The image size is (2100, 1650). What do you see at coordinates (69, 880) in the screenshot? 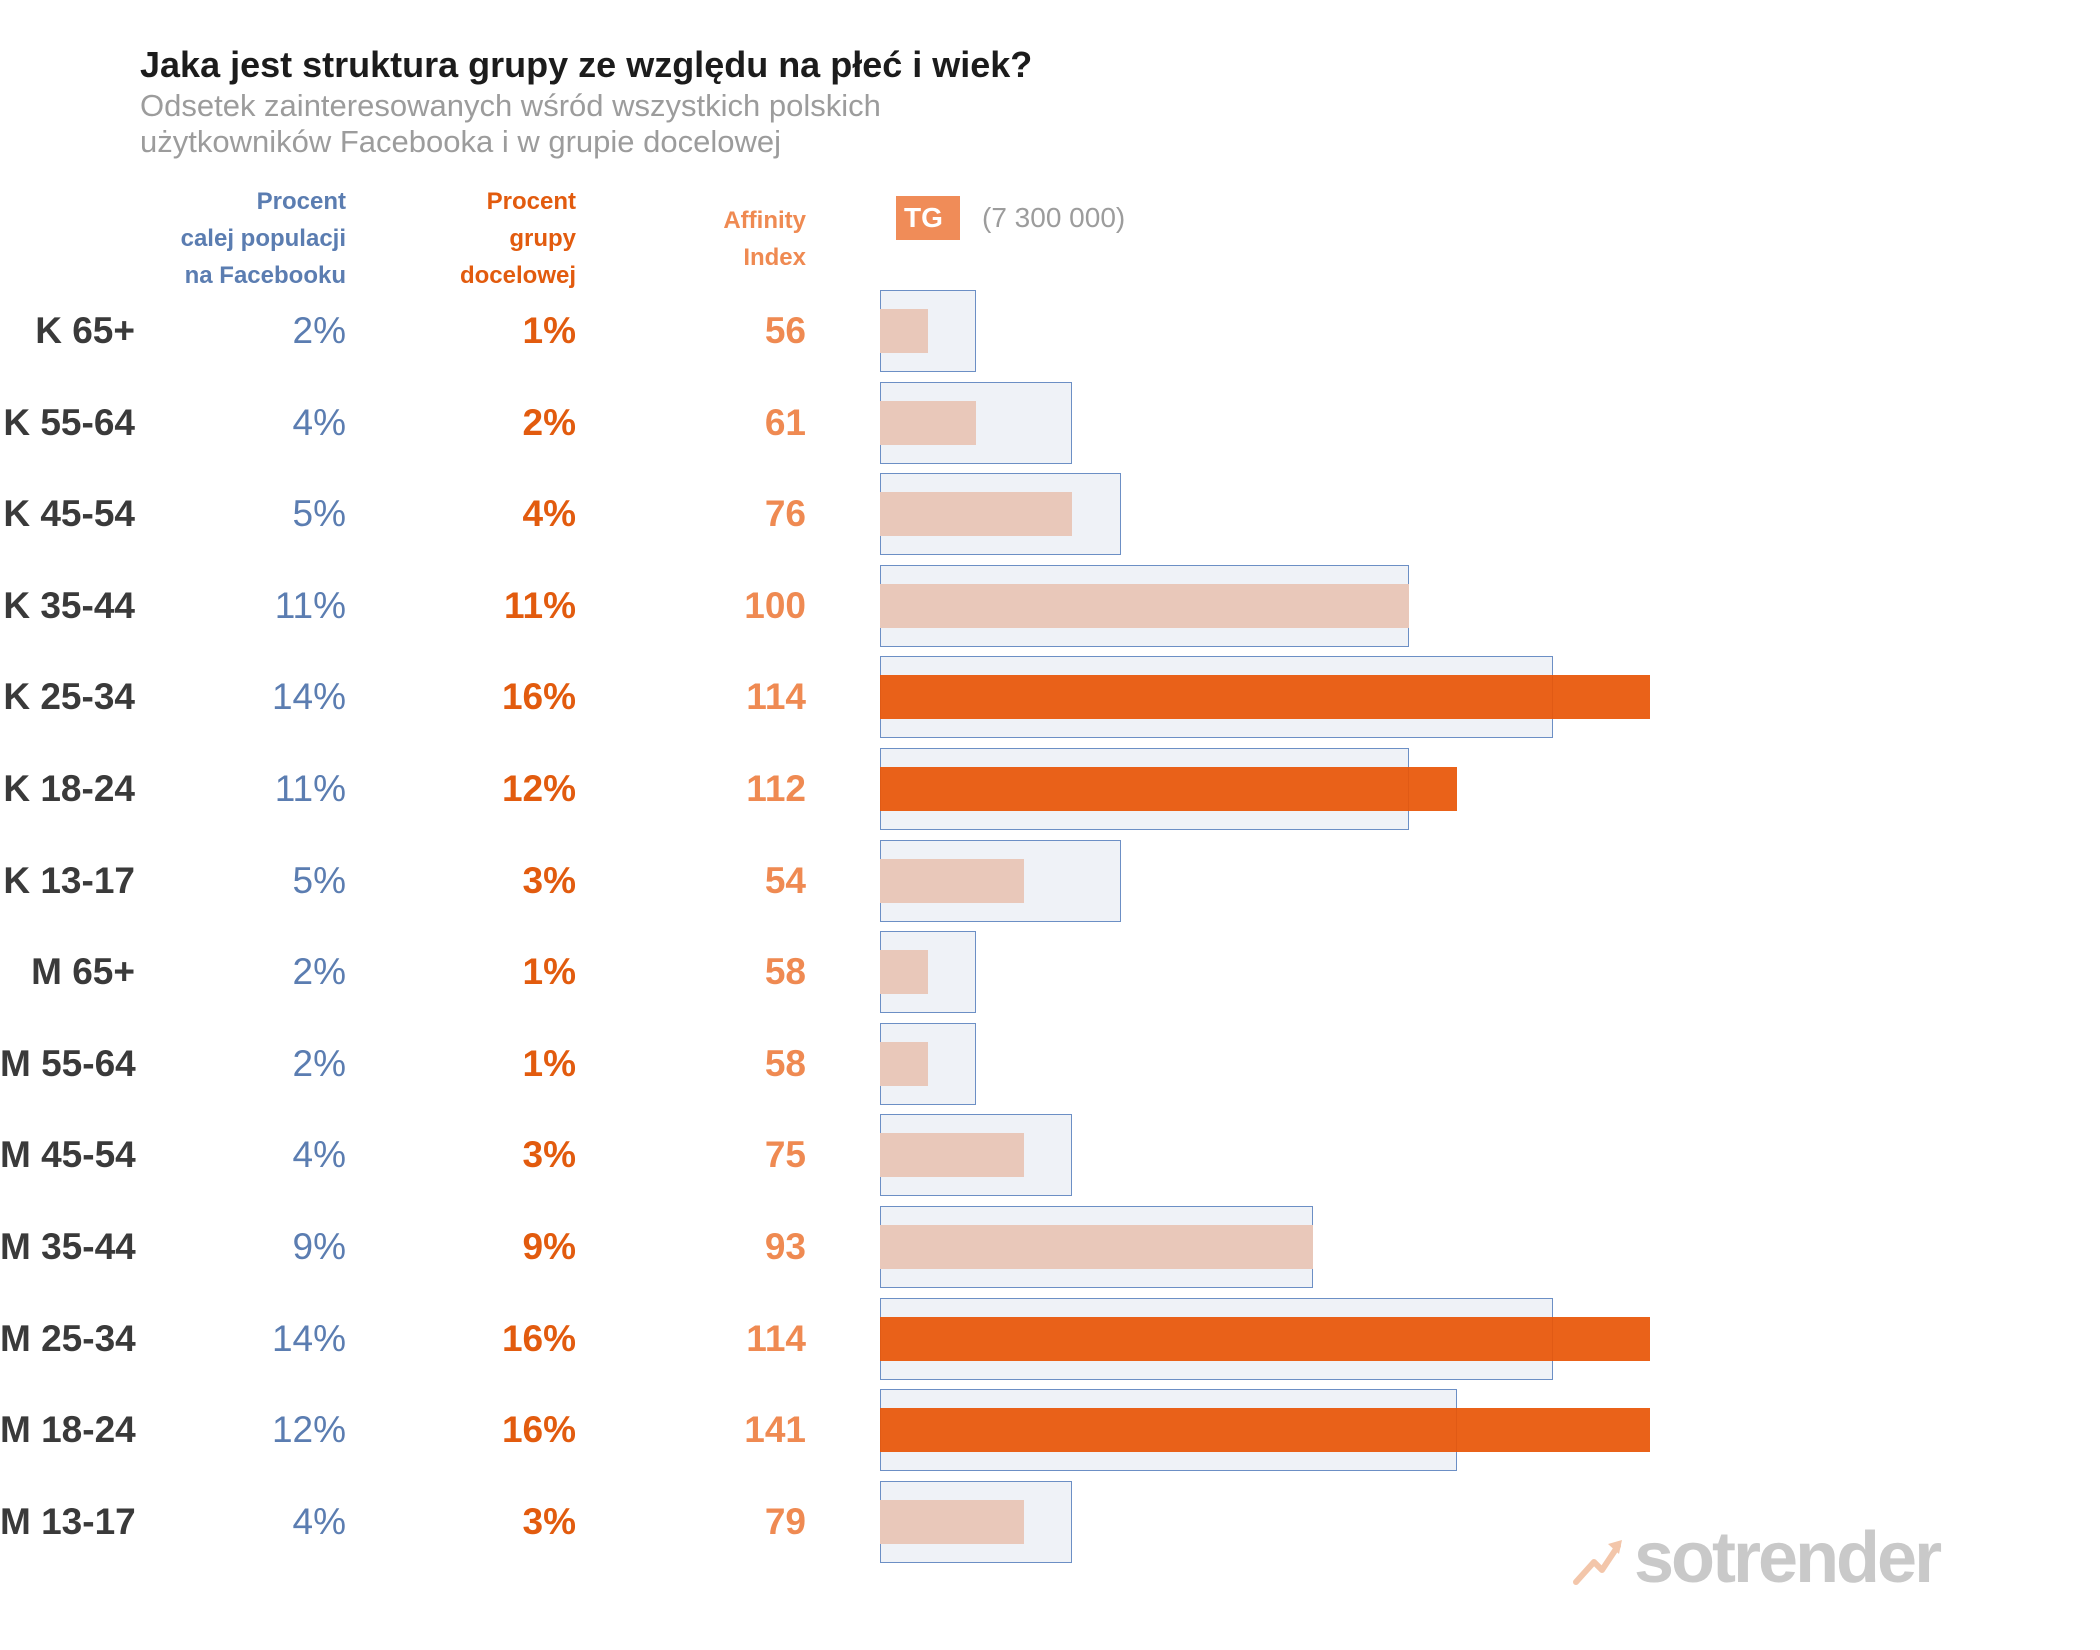
I see `row-label: K 13-17` at bounding box center [69, 880].